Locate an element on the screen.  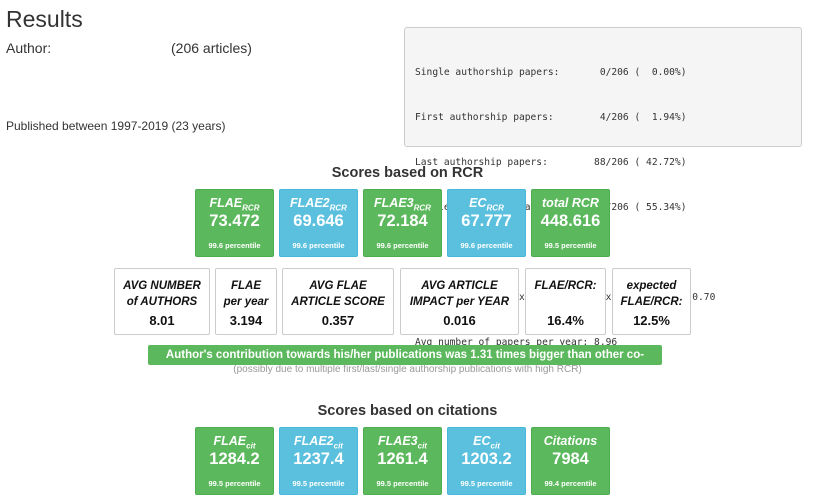
metric-label: AVG ARTICLE IMPACT per YEAR is located at coordinates (459, 294).